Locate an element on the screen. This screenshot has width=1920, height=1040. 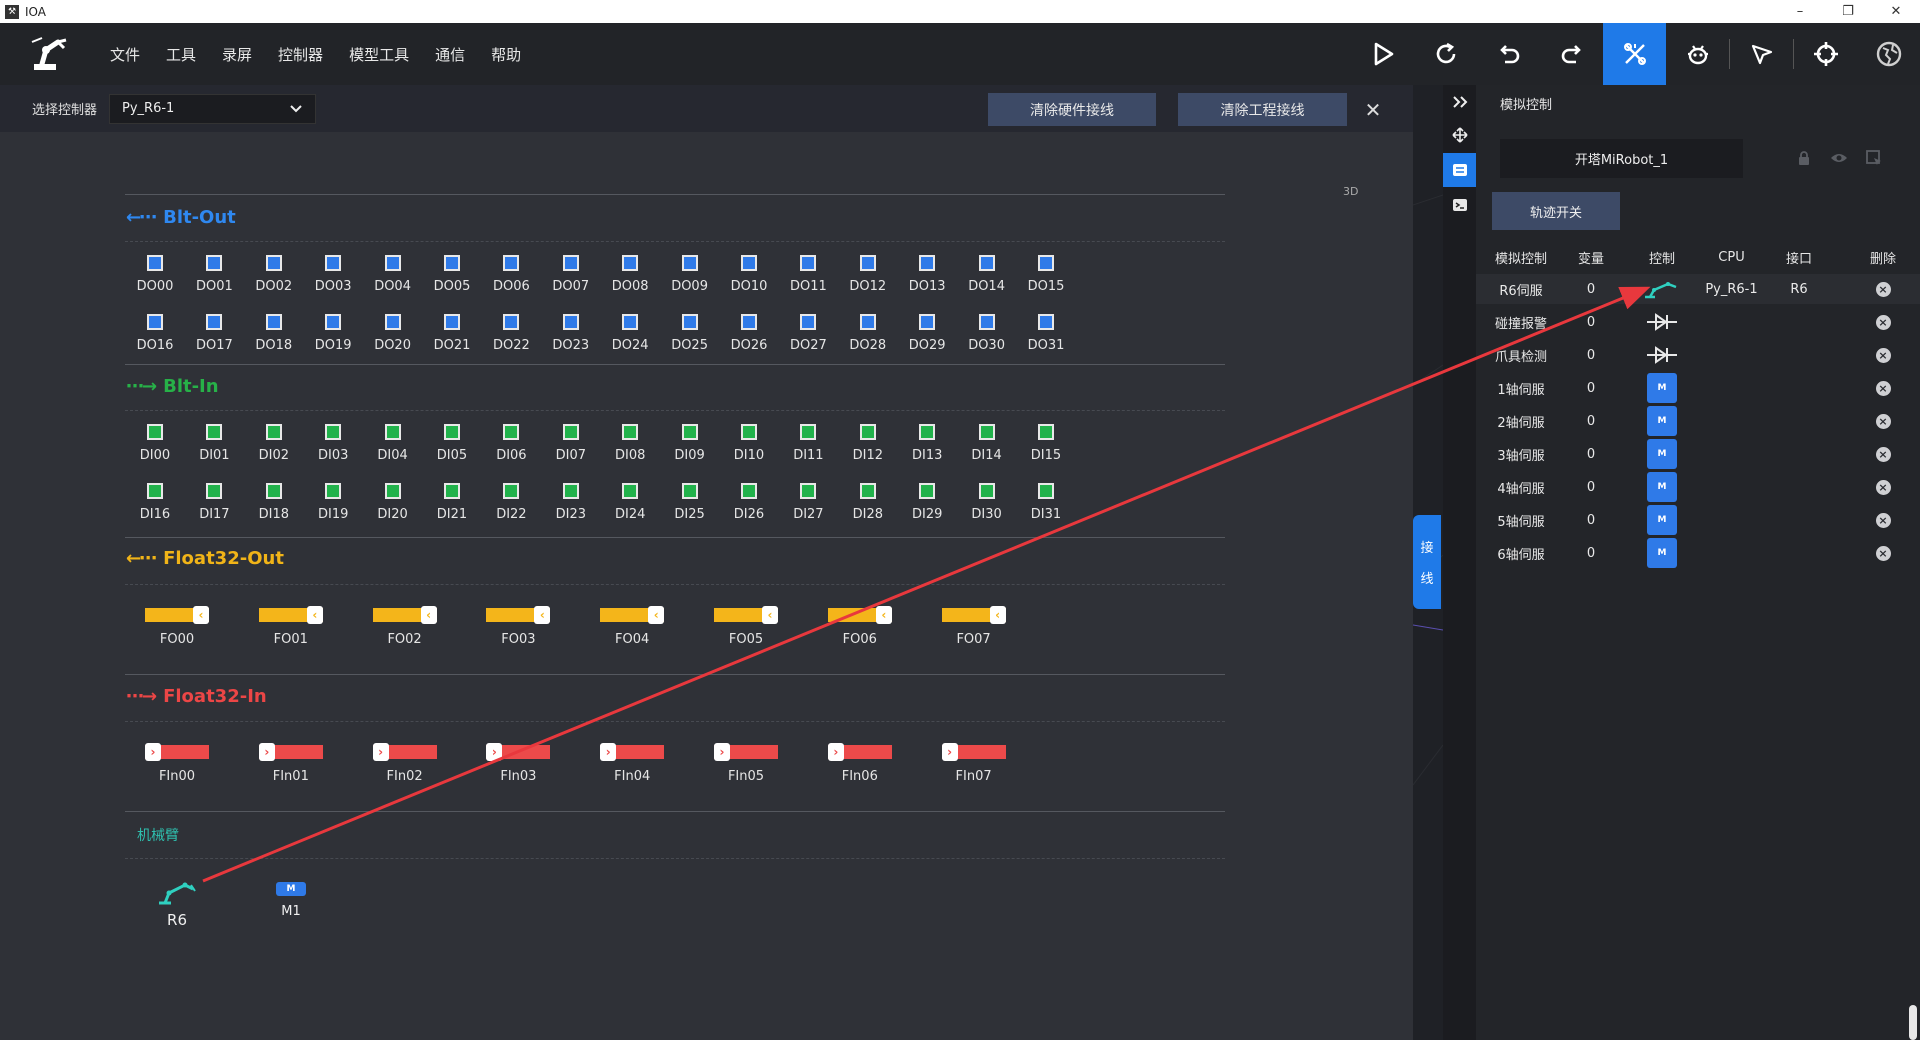
float-port: › FIn01 is located at coordinates (291, 763).